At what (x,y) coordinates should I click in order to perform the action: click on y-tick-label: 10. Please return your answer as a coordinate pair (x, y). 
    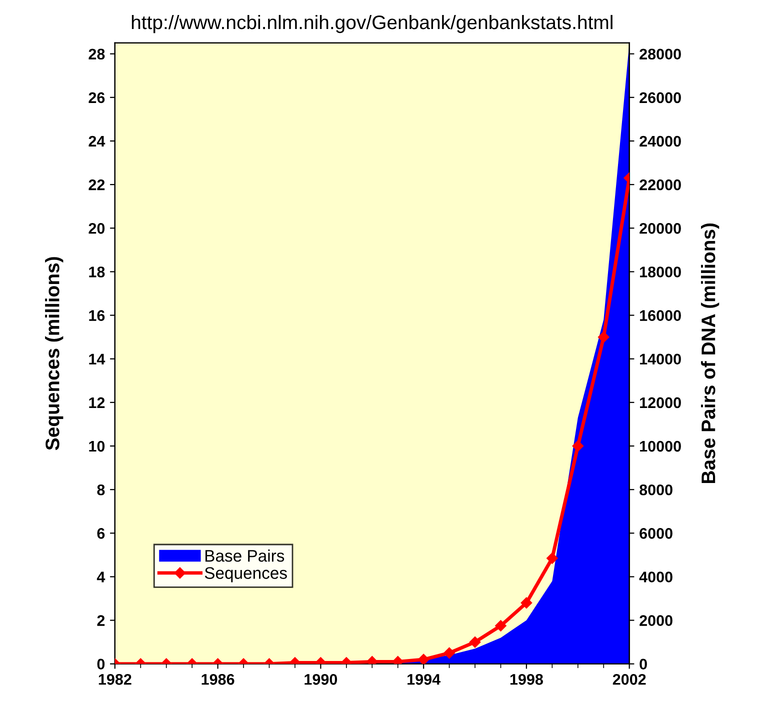
    Looking at the image, I should click on (97, 446).